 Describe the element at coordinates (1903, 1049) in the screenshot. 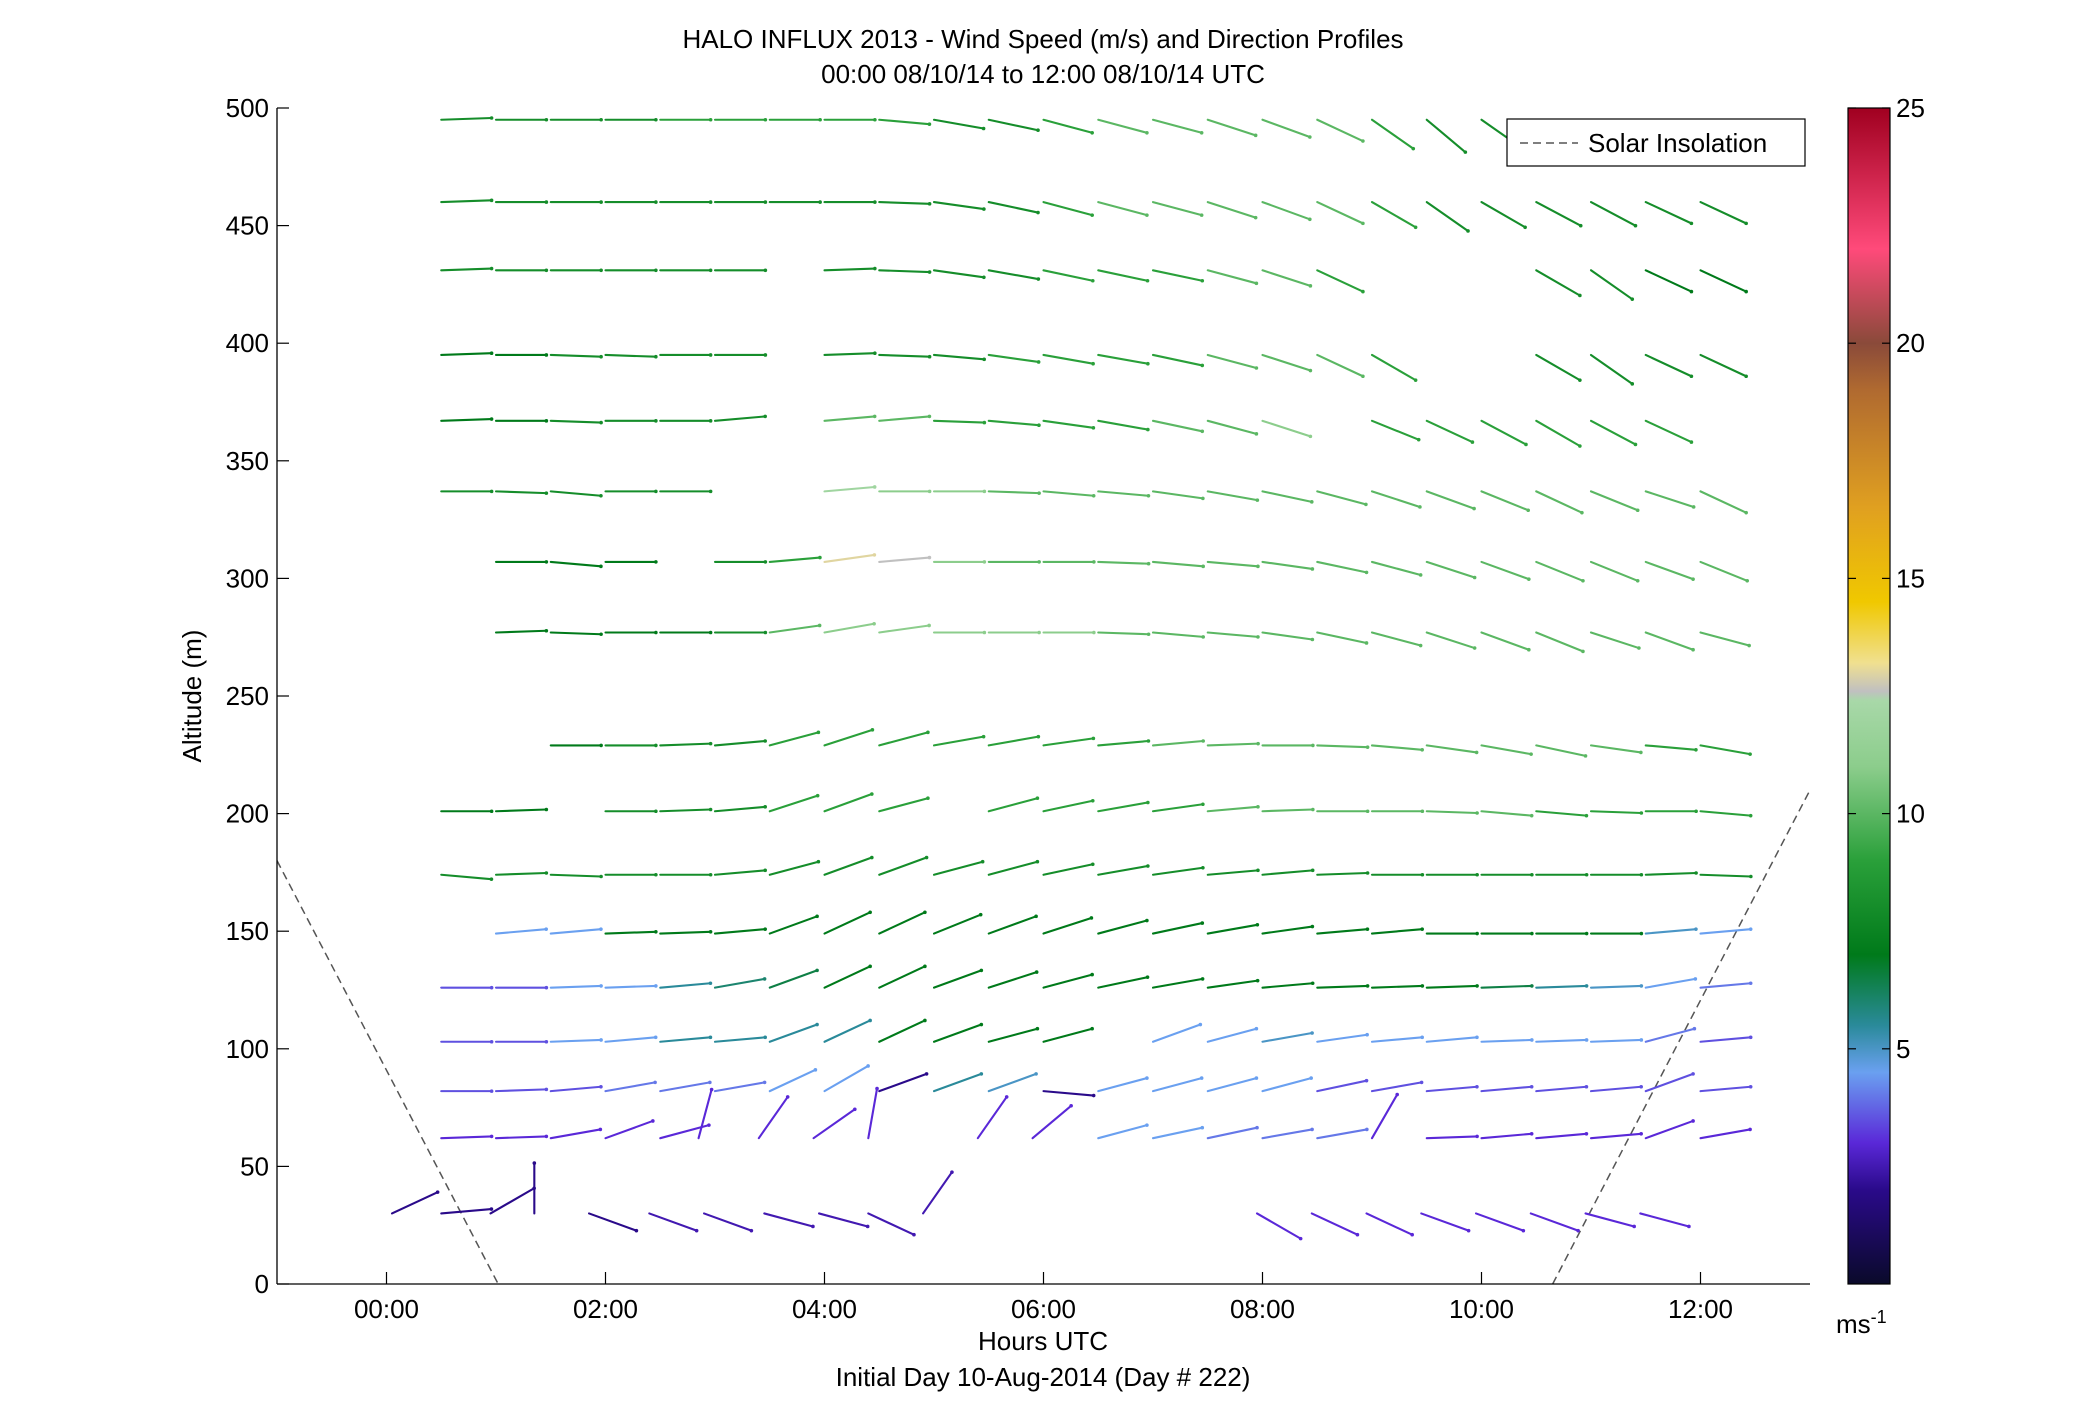

I see `colorbar-tick-label: 5` at that location.